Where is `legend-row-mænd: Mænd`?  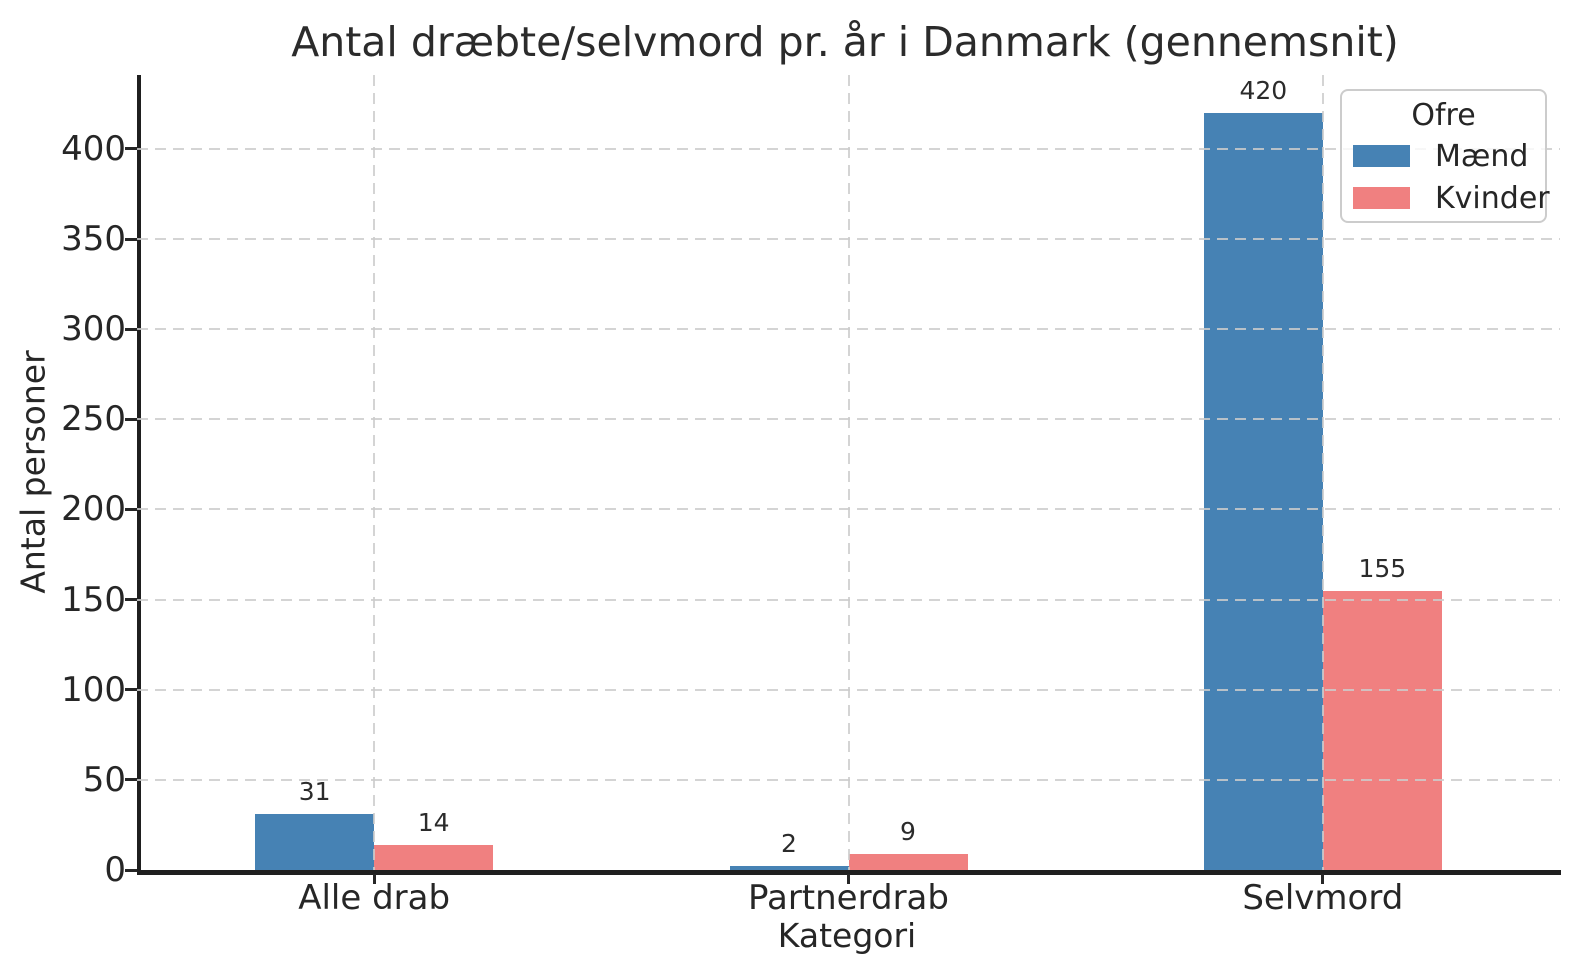
legend-row-mænd: Mænd is located at coordinates (1443, 156).